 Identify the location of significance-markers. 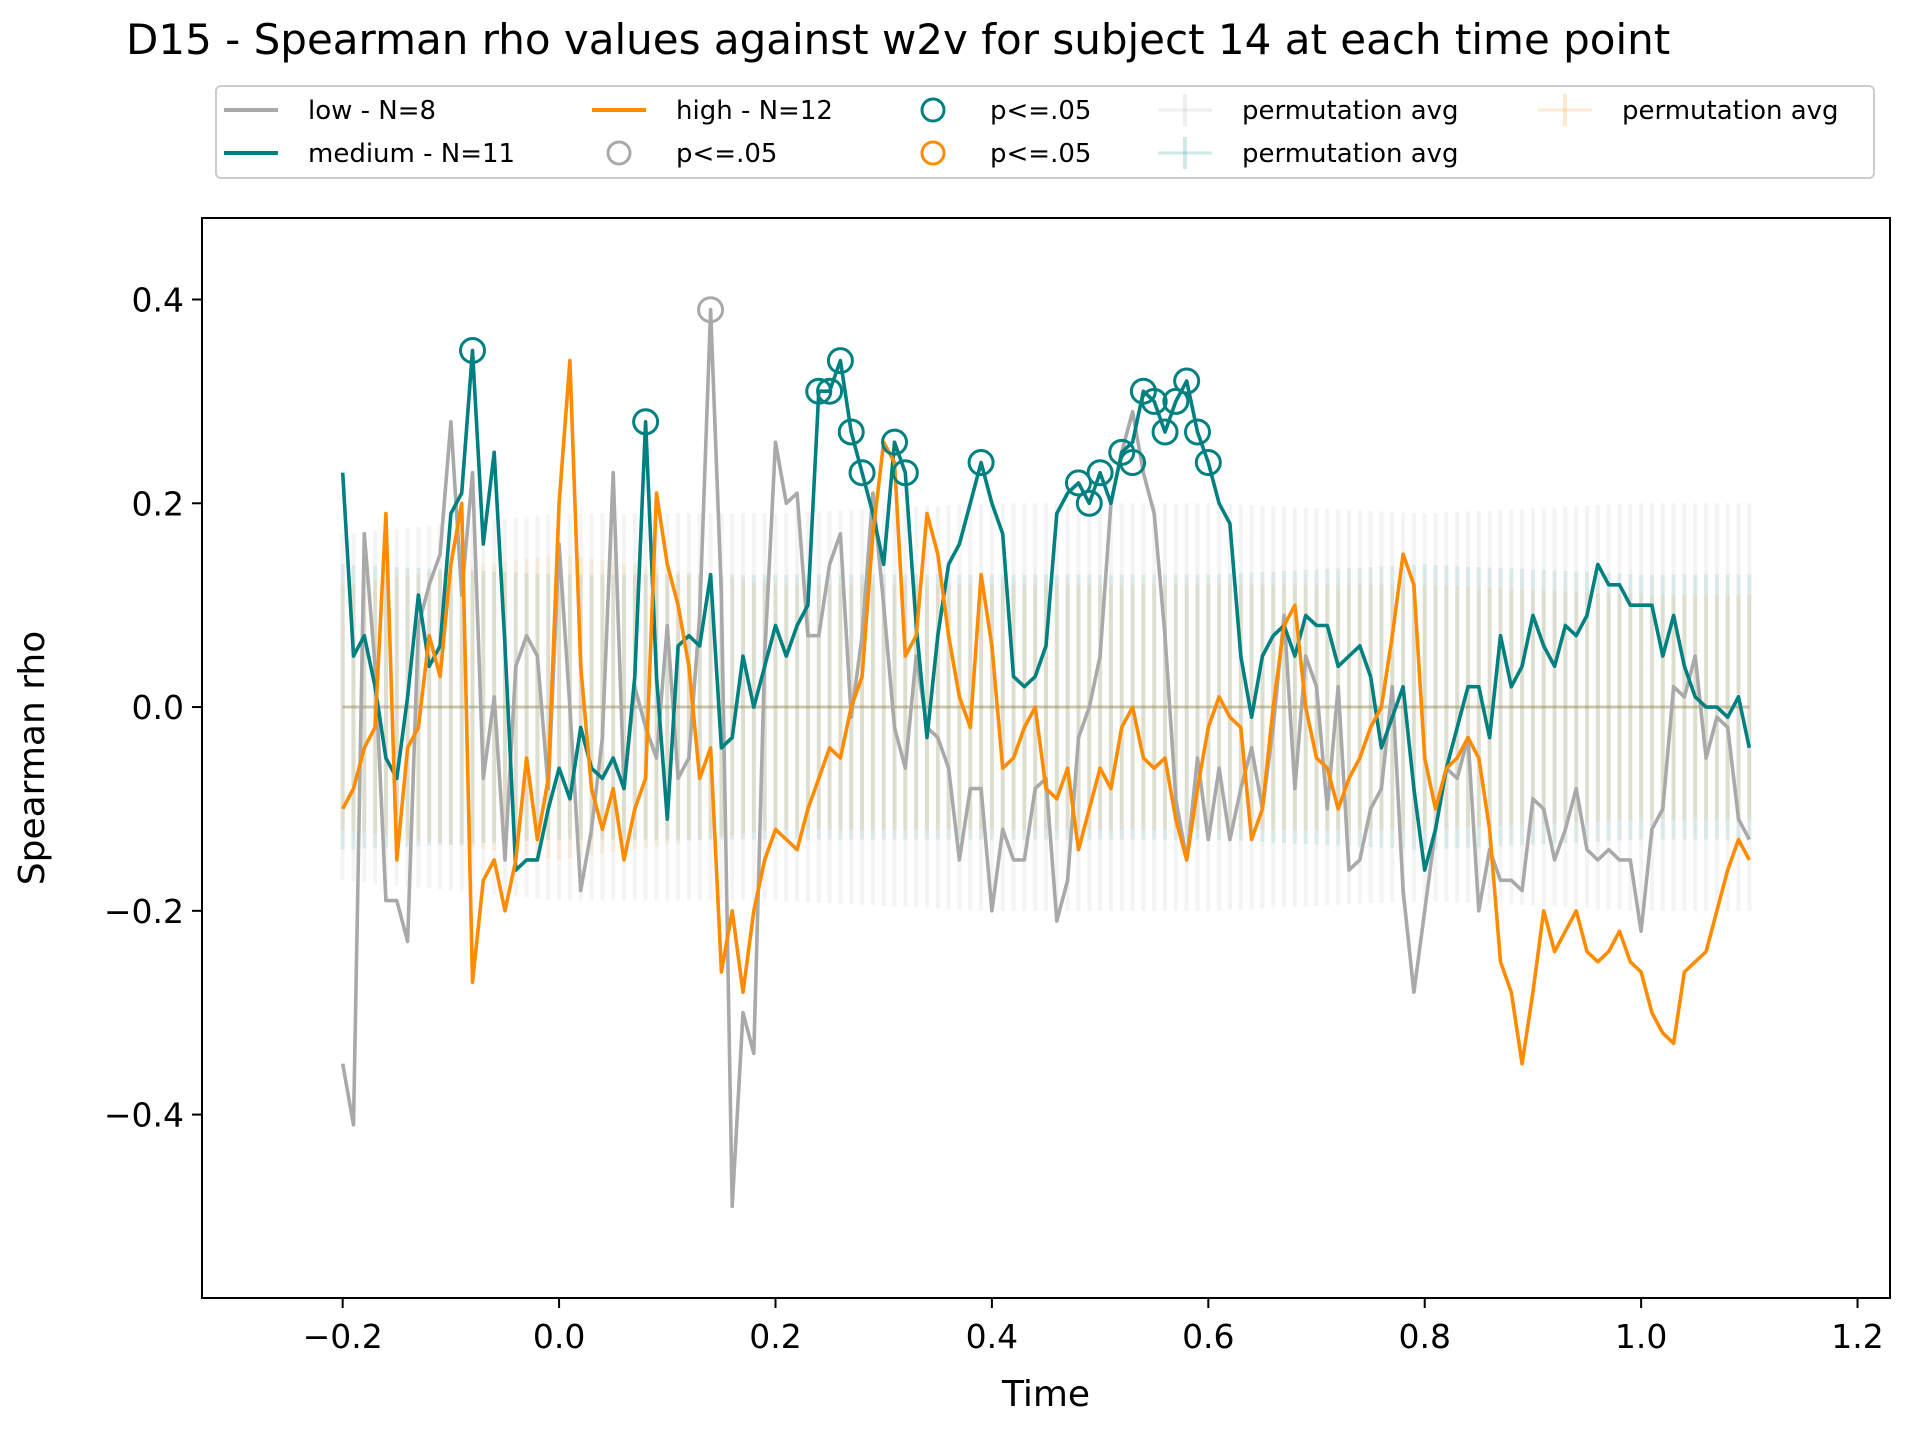
(840, 406).